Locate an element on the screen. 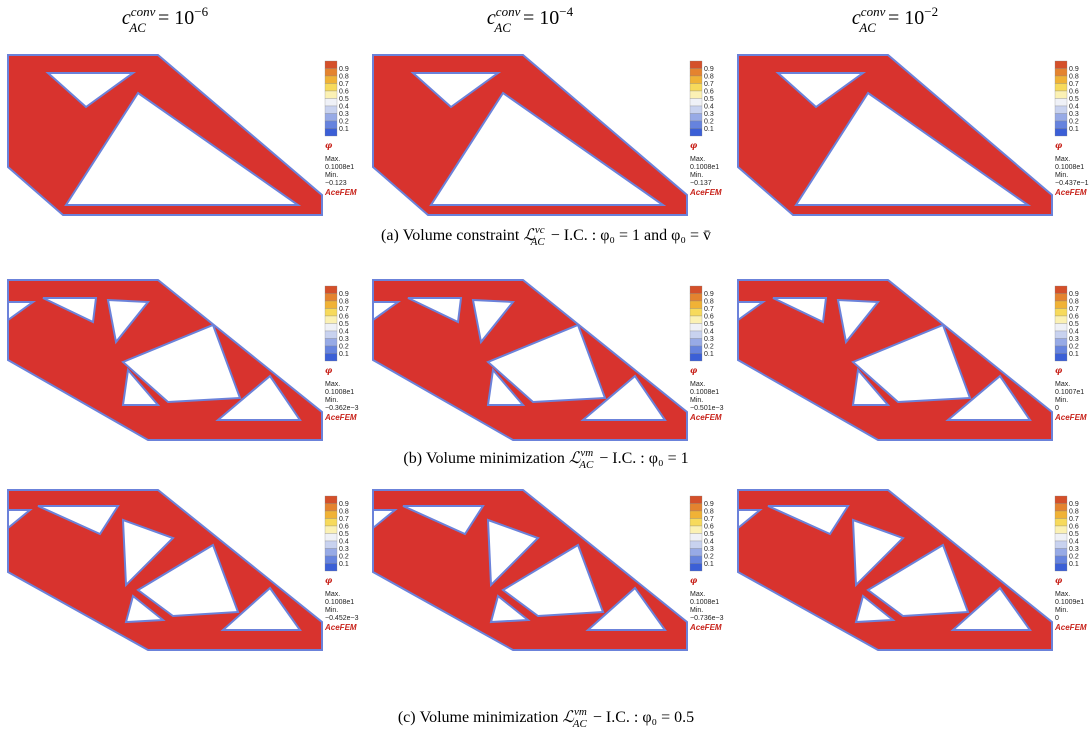 Image resolution: width=1092 pixels, height=738 pixels. min-value: −0.362e−3 is located at coordinates (342, 408).